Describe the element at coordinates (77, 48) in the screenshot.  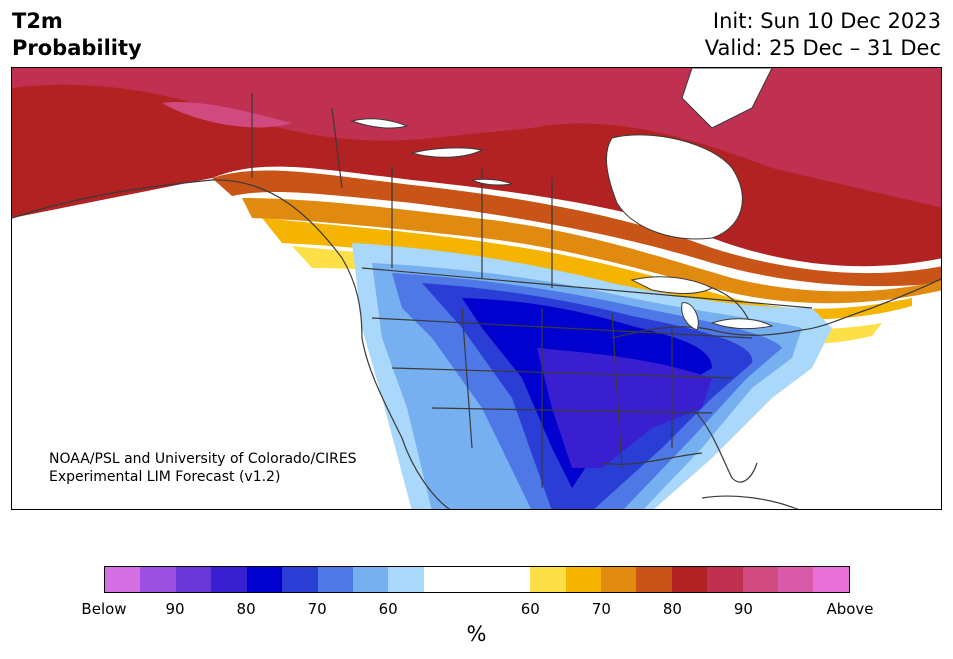
I see `title-product: Probability` at that location.